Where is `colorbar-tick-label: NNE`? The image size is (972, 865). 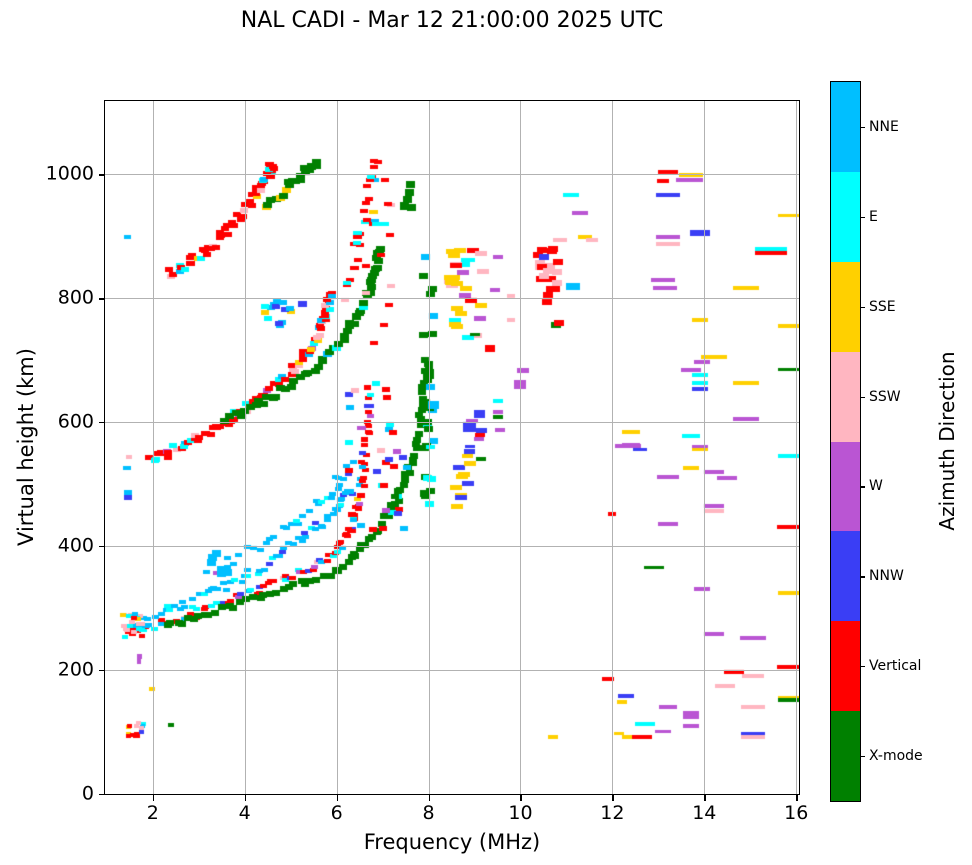 colorbar-tick-label: NNE is located at coordinates (884, 126).